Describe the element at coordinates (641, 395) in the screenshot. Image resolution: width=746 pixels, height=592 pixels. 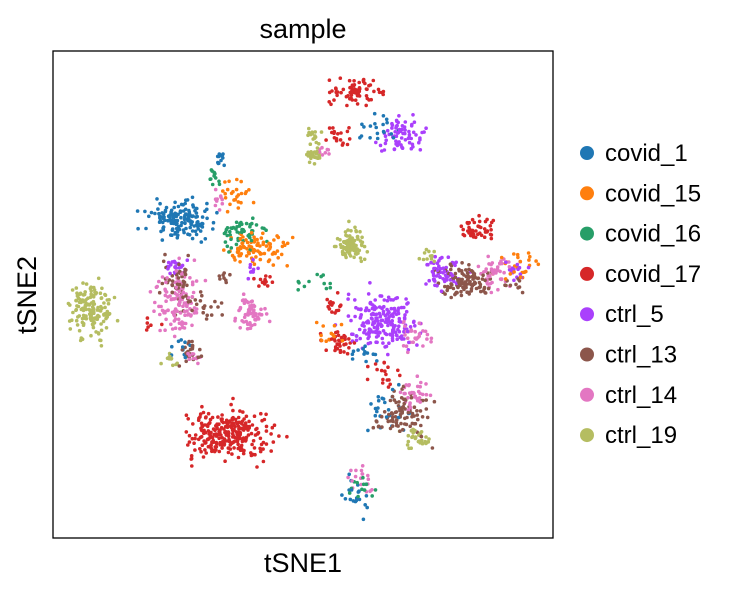
I see `legend-label-ctrl_14: ctrl_14` at that location.